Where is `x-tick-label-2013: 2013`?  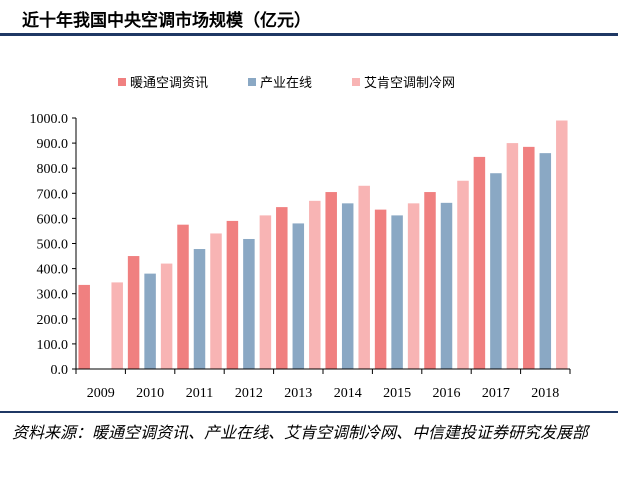 x-tick-label-2013: 2013 is located at coordinates (298, 393).